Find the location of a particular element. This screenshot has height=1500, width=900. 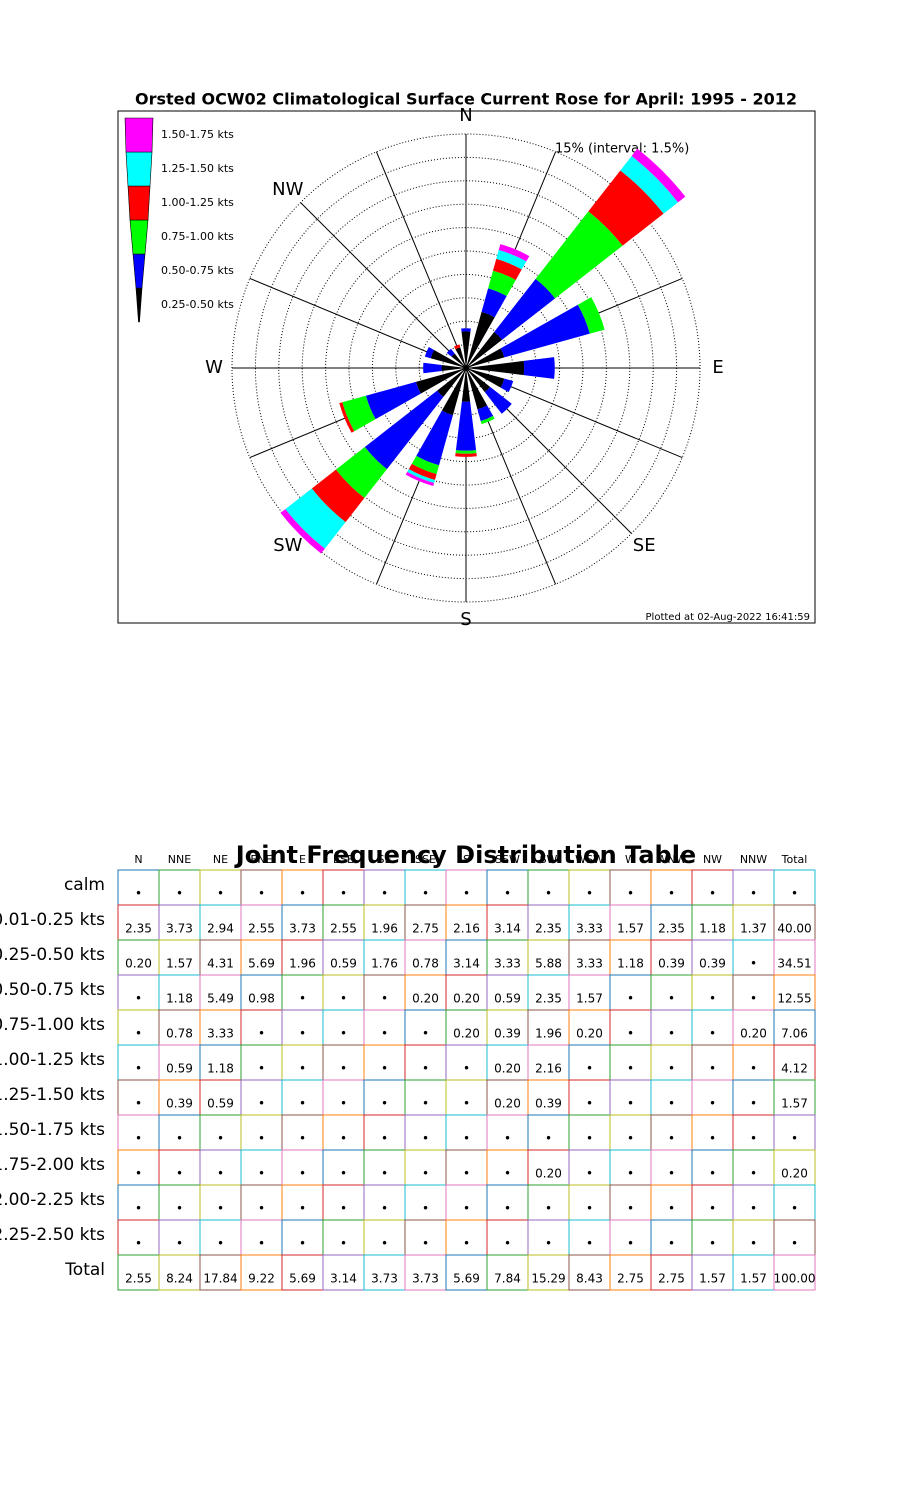

cell-value: 1.37 is located at coordinates (753, 929).